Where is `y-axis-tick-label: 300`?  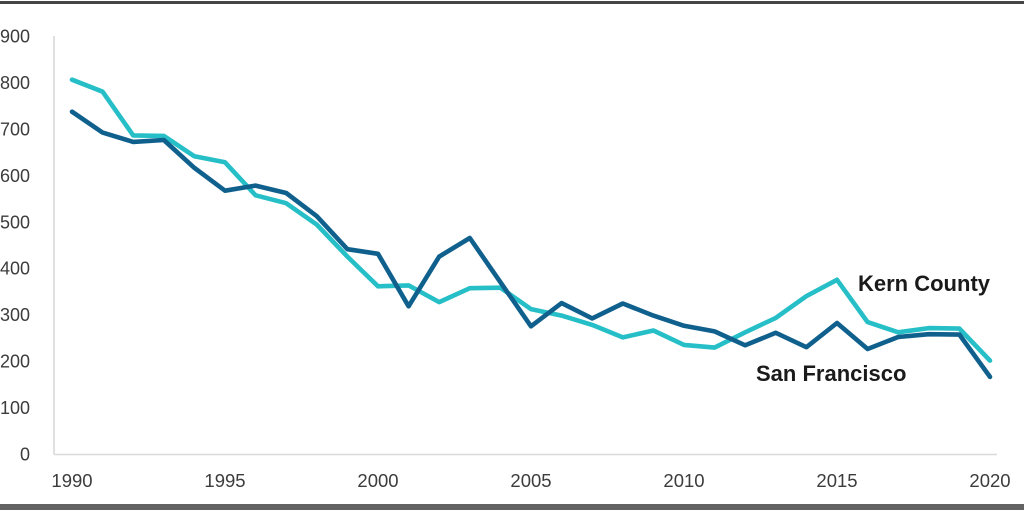 y-axis-tick-label: 300 is located at coordinates (15, 315).